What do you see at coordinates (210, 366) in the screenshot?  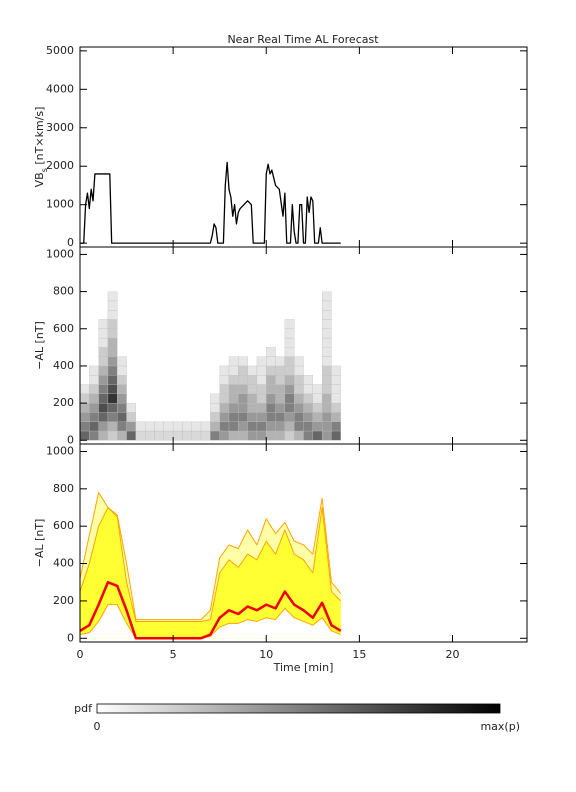 I see `panel` at bounding box center [210, 366].